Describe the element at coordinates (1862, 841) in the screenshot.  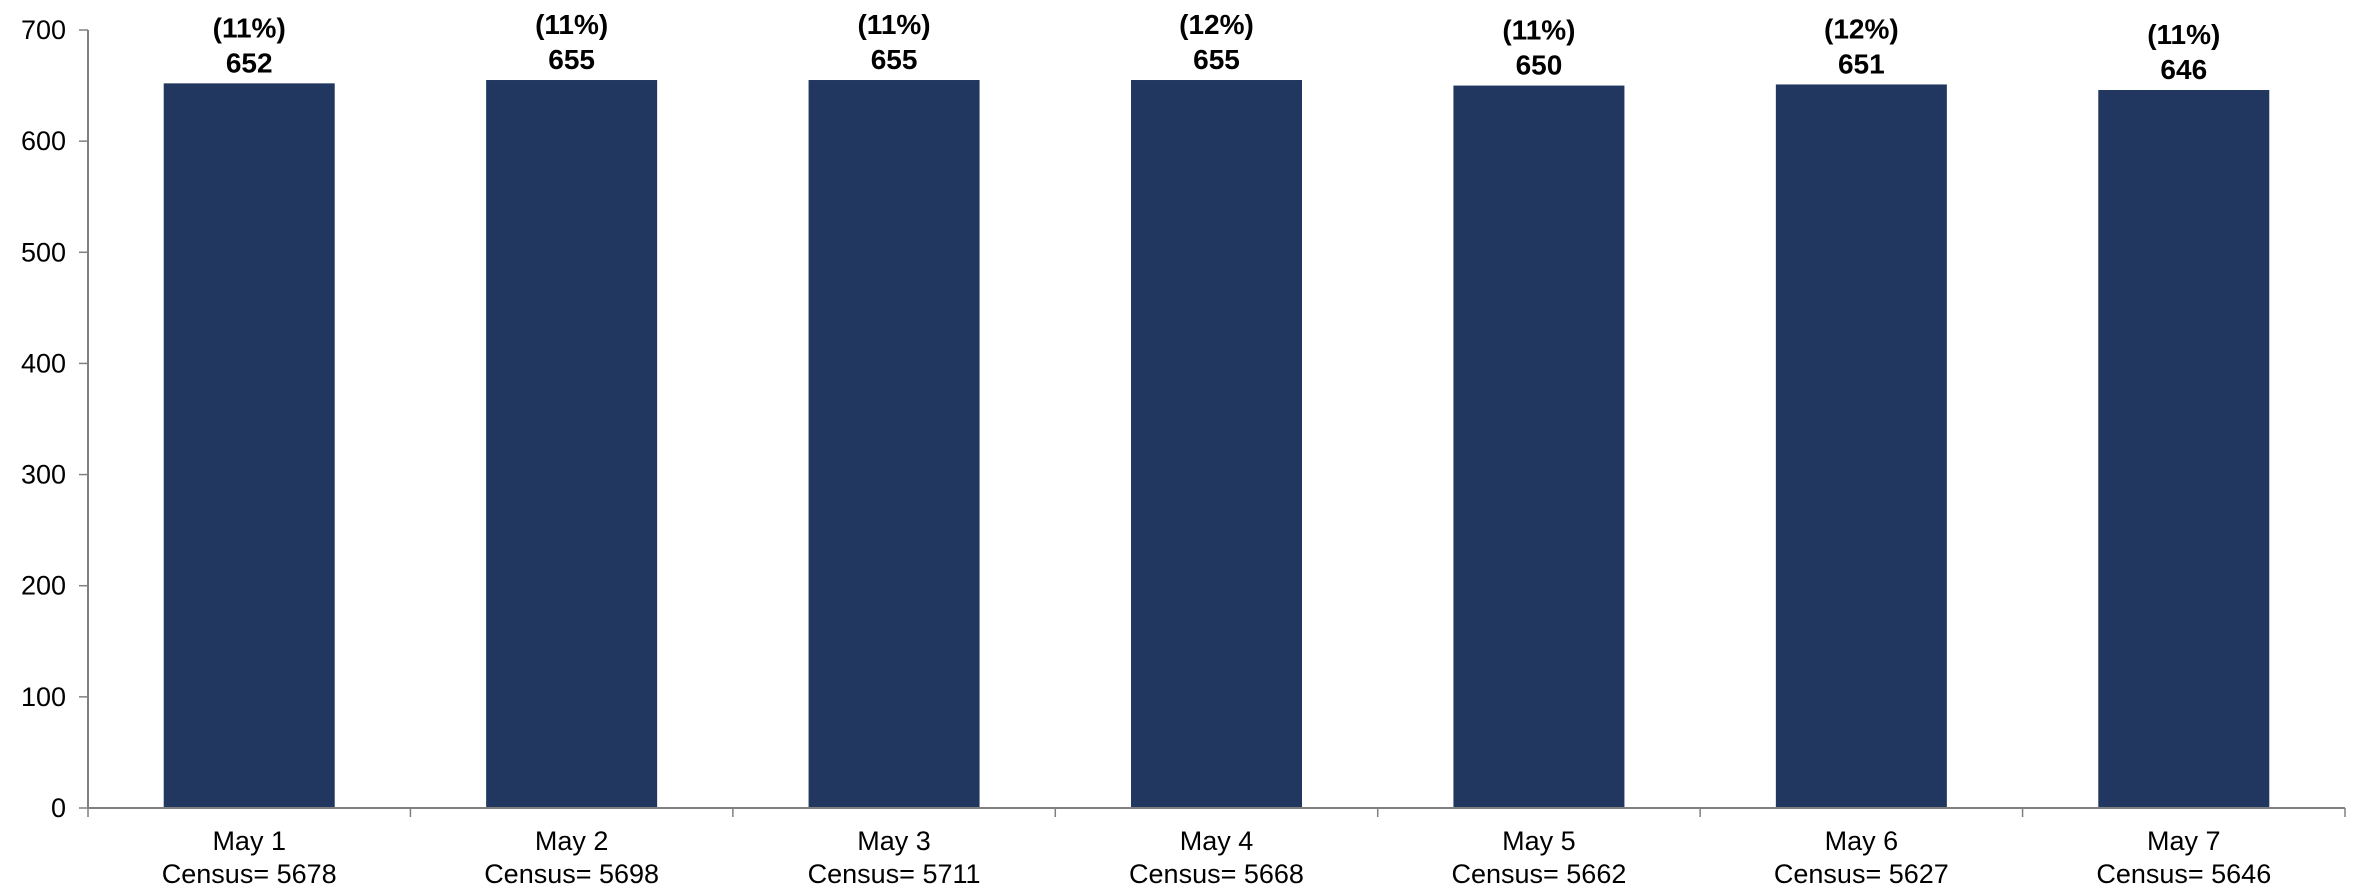
I see `x-category-date-label: May 6` at that location.